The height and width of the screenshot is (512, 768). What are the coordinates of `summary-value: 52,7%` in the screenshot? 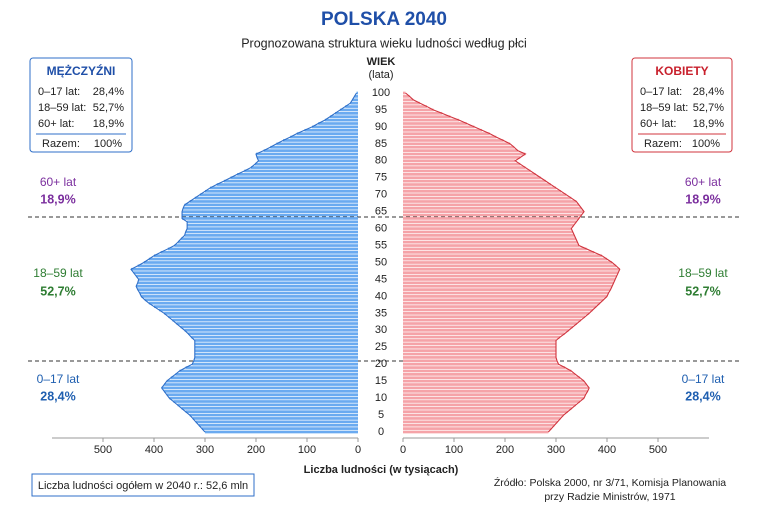 It's located at (108, 108).